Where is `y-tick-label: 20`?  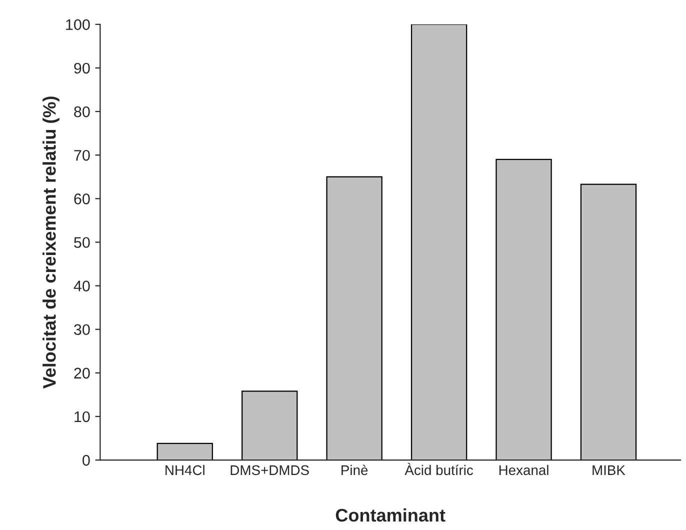
y-tick-label: 20 is located at coordinates (82, 373).